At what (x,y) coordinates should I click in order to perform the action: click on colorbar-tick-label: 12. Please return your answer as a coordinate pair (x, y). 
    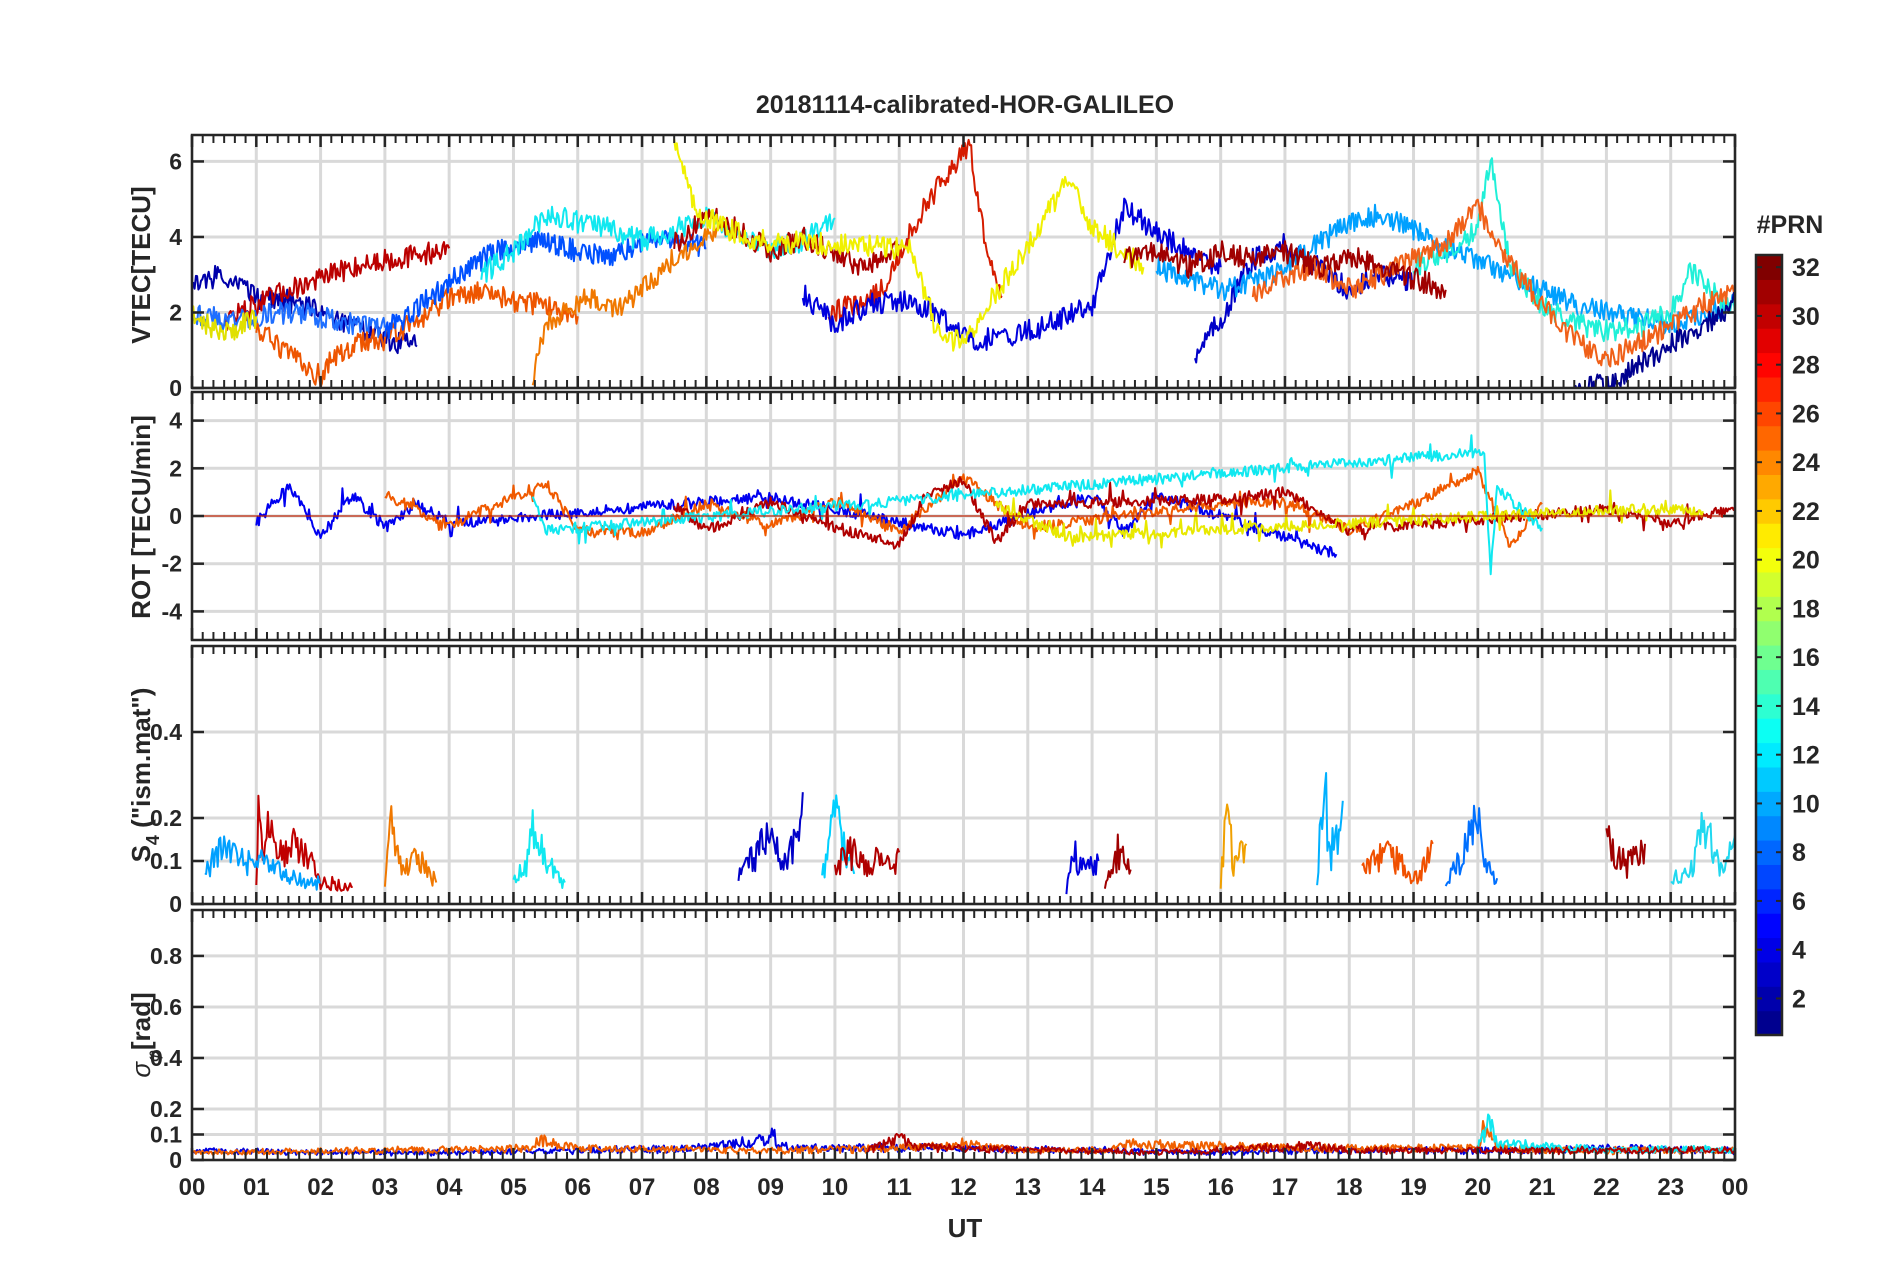
    Looking at the image, I should click on (1806, 756).